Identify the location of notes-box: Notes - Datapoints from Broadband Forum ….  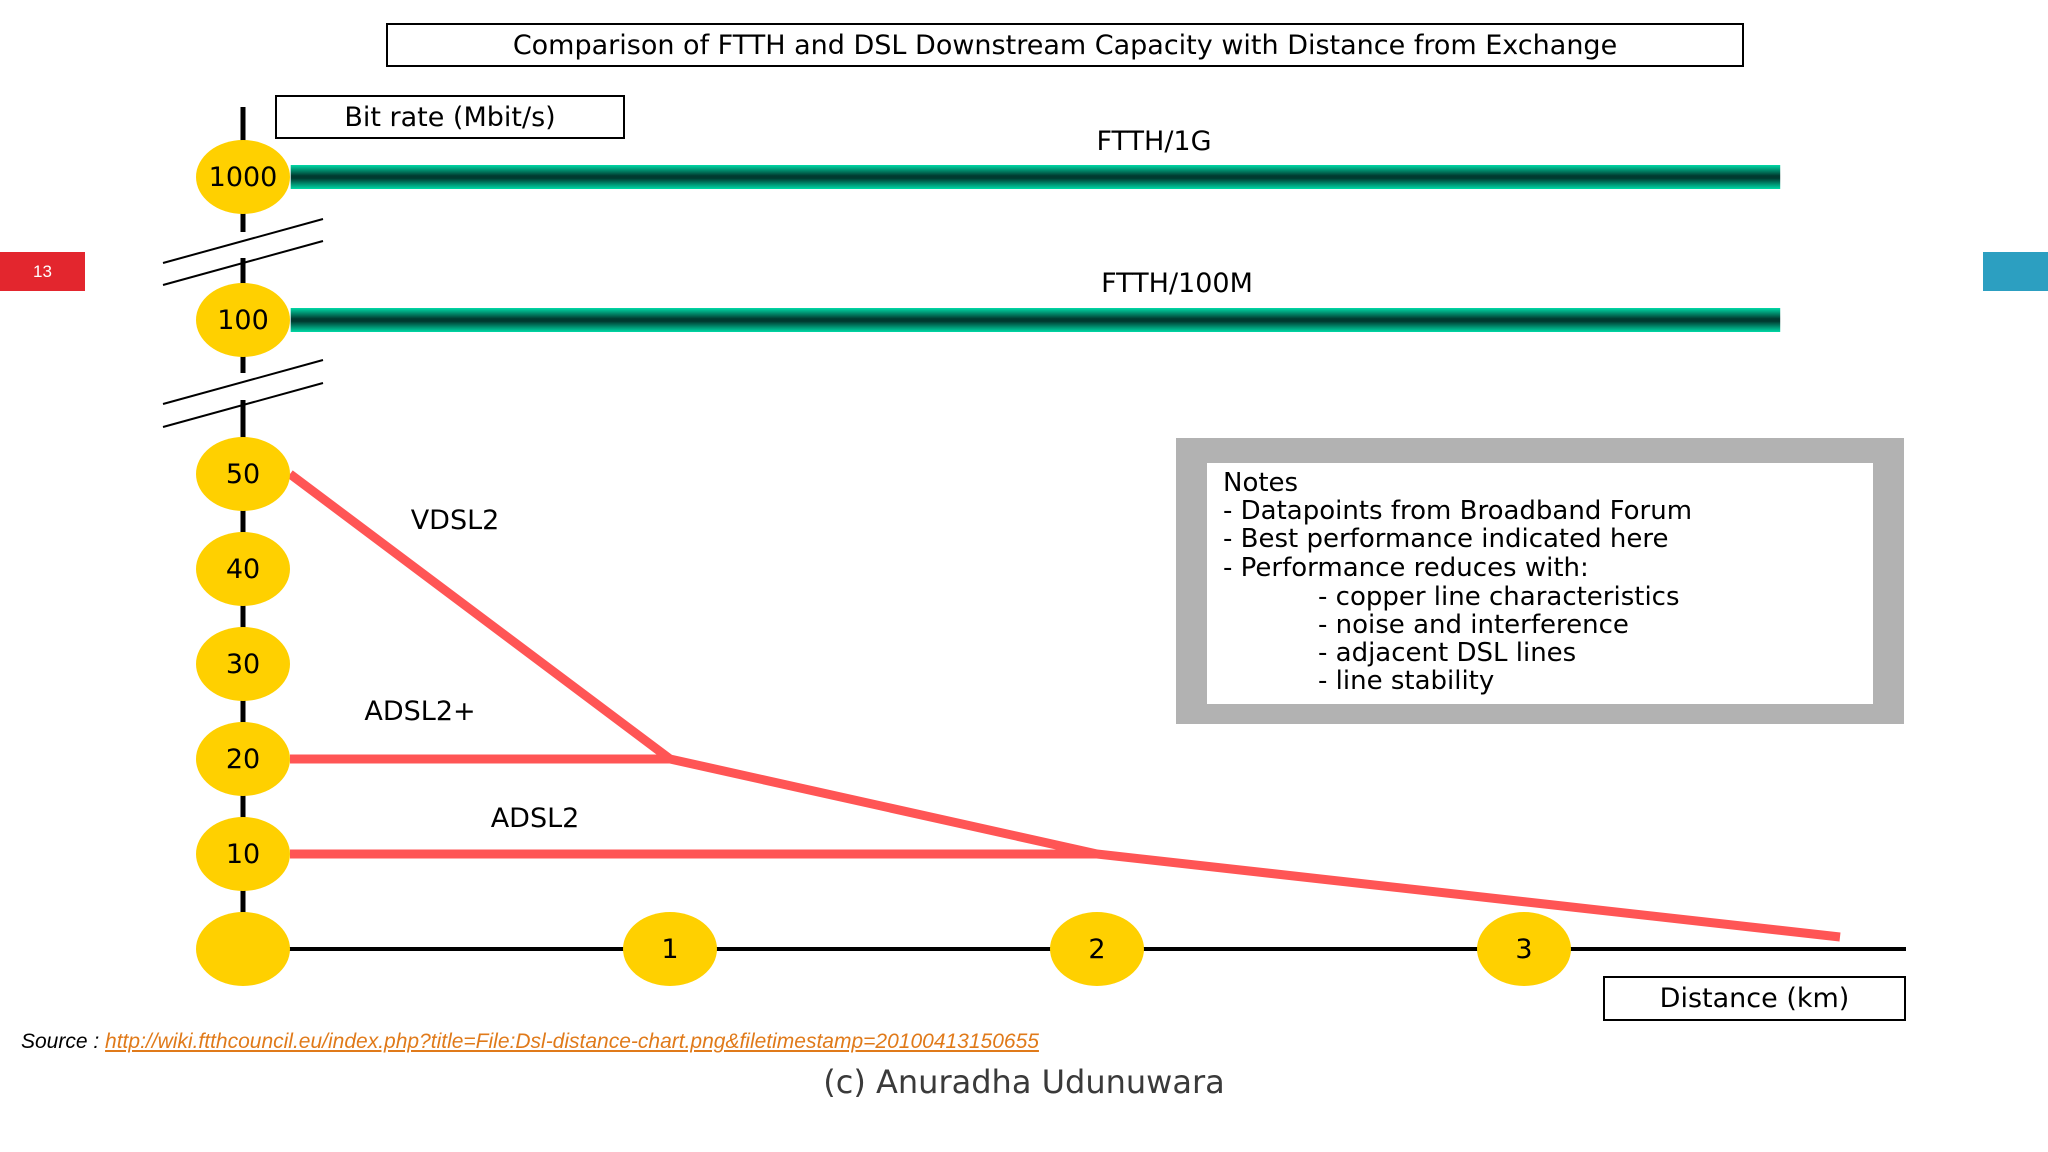
(1540, 581).